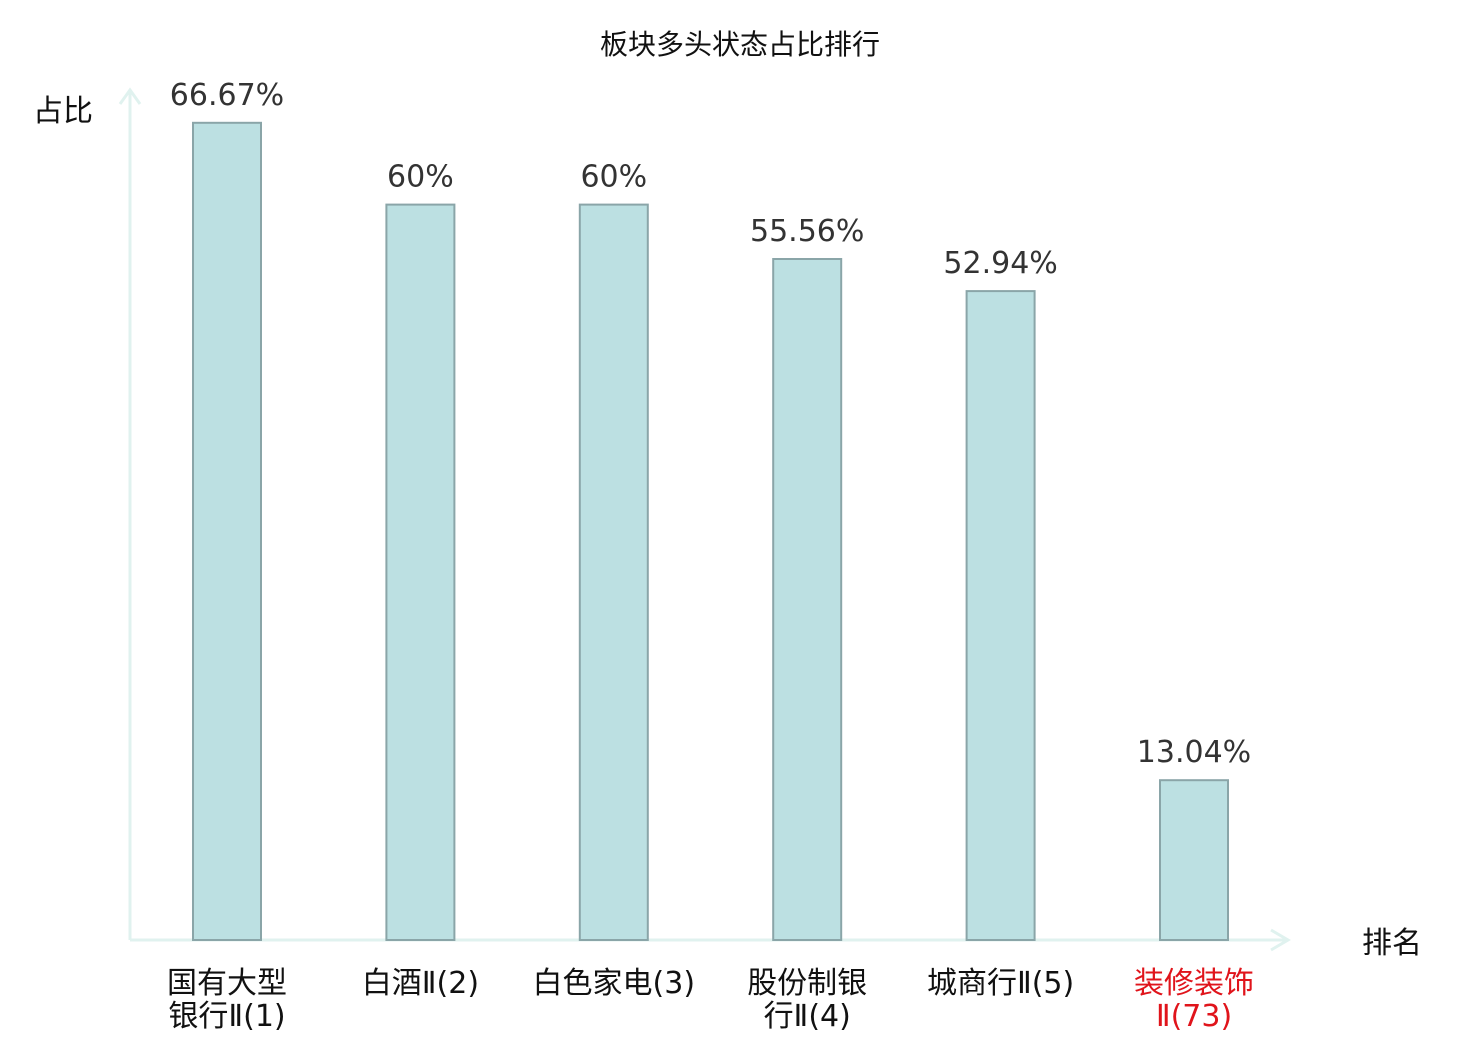 This screenshot has width=1480, height=1040. I want to click on bar-value-label: 52.94%, so click(1000, 263).